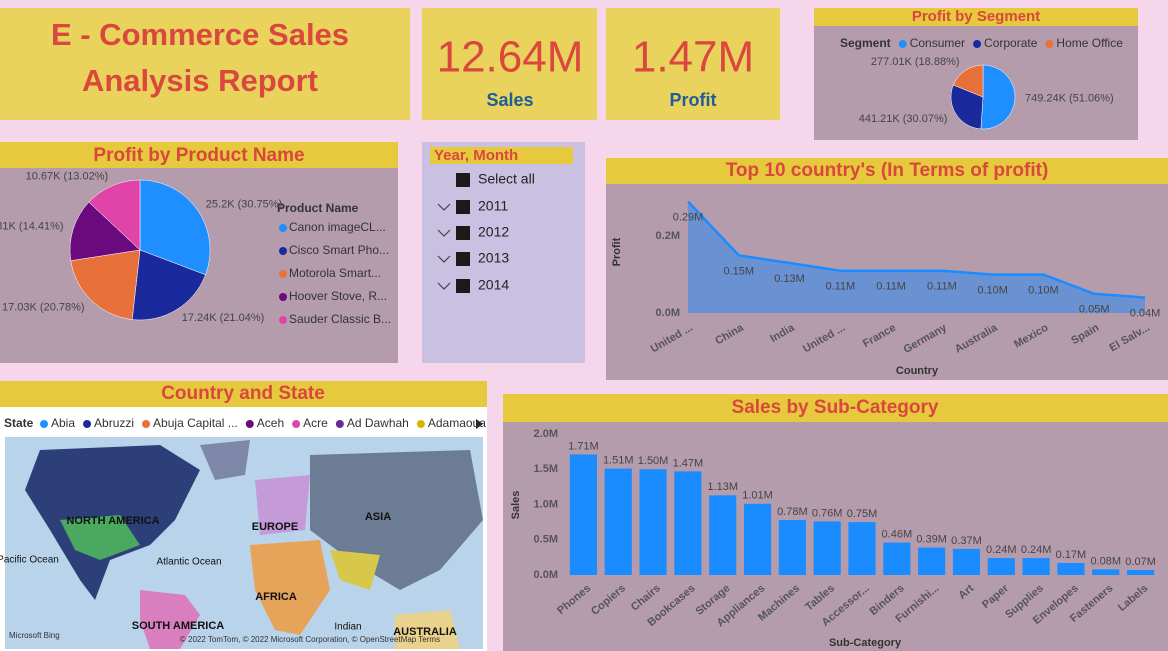 Image resolution: width=1168 pixels, height=651 pixels. Describe the element at coordinates (668, 313) in the screenshot. I see `y-tick-label: 0.0M` at that location.